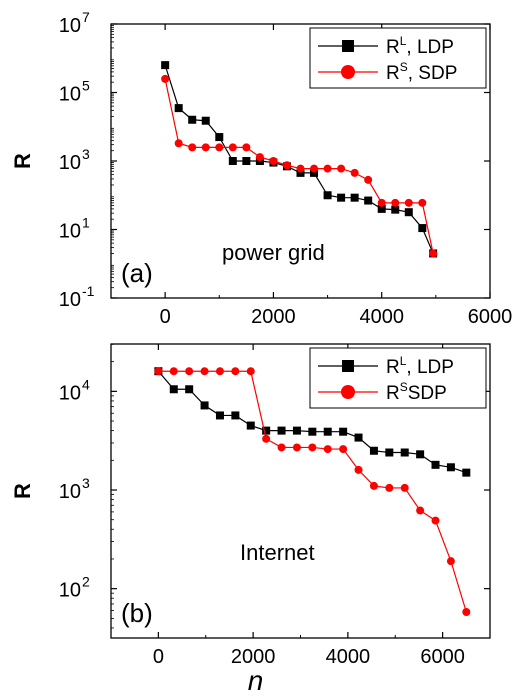  Describe the element at coordinates (86, 86) in the screenshot. I see `y-tick-label-exponent: 5` at that location.